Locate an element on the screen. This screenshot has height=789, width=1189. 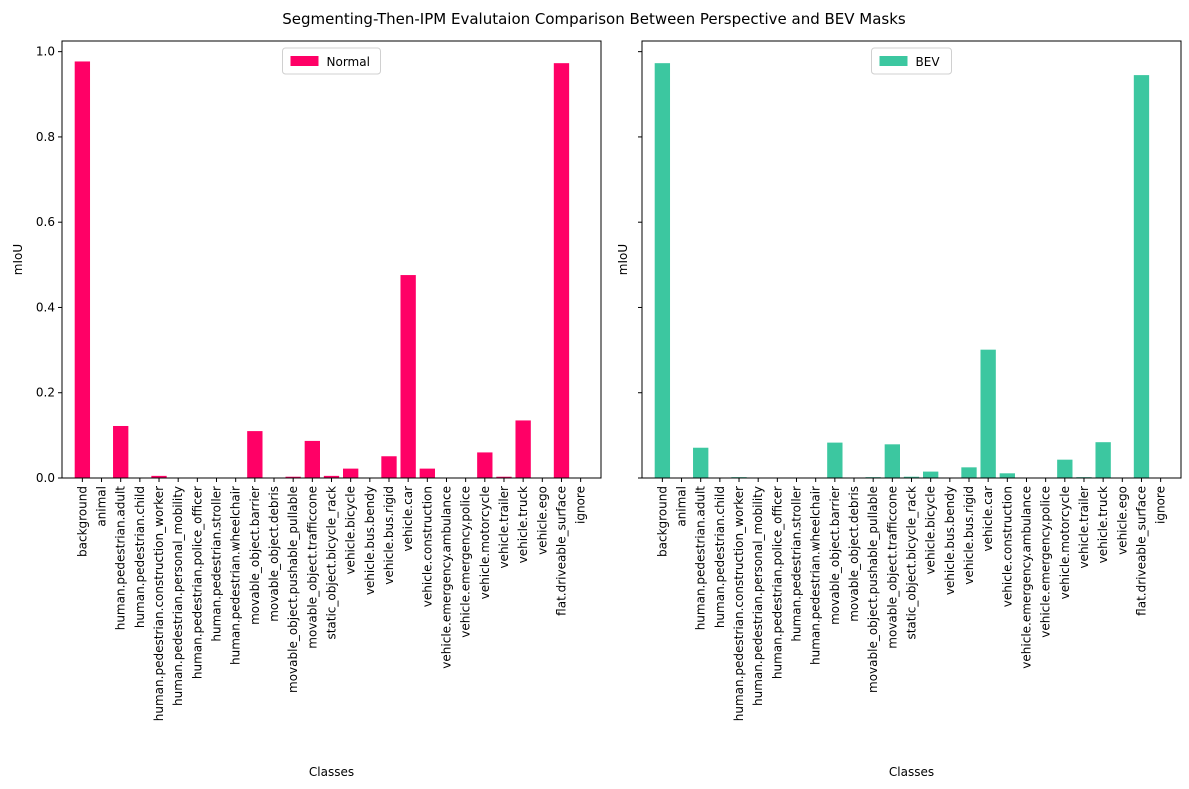
bar-vehicle-trailer is located at coordinates (504, 477).